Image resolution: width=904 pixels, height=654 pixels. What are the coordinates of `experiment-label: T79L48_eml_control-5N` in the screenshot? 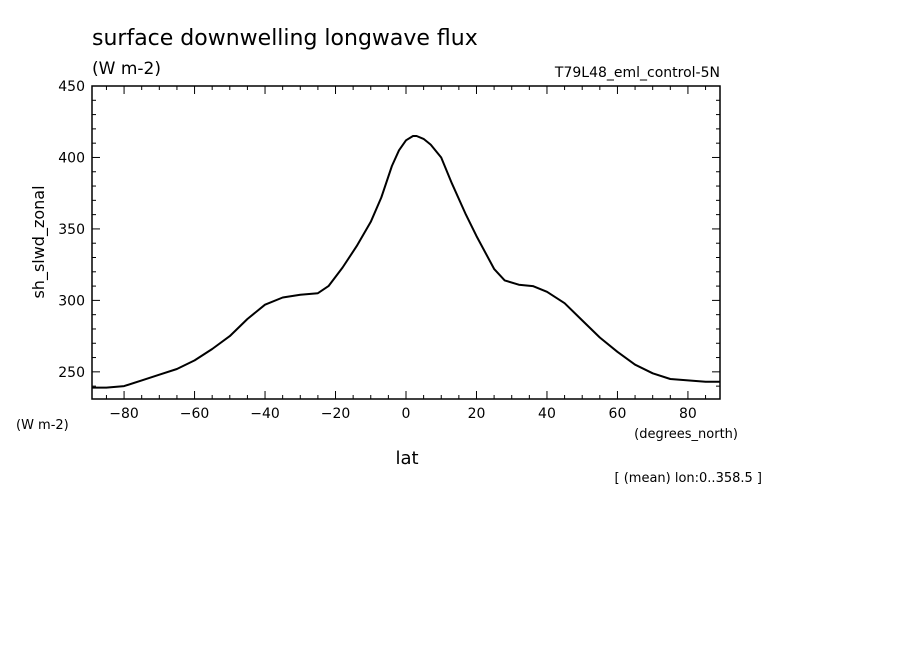 It's located at (637, 73).